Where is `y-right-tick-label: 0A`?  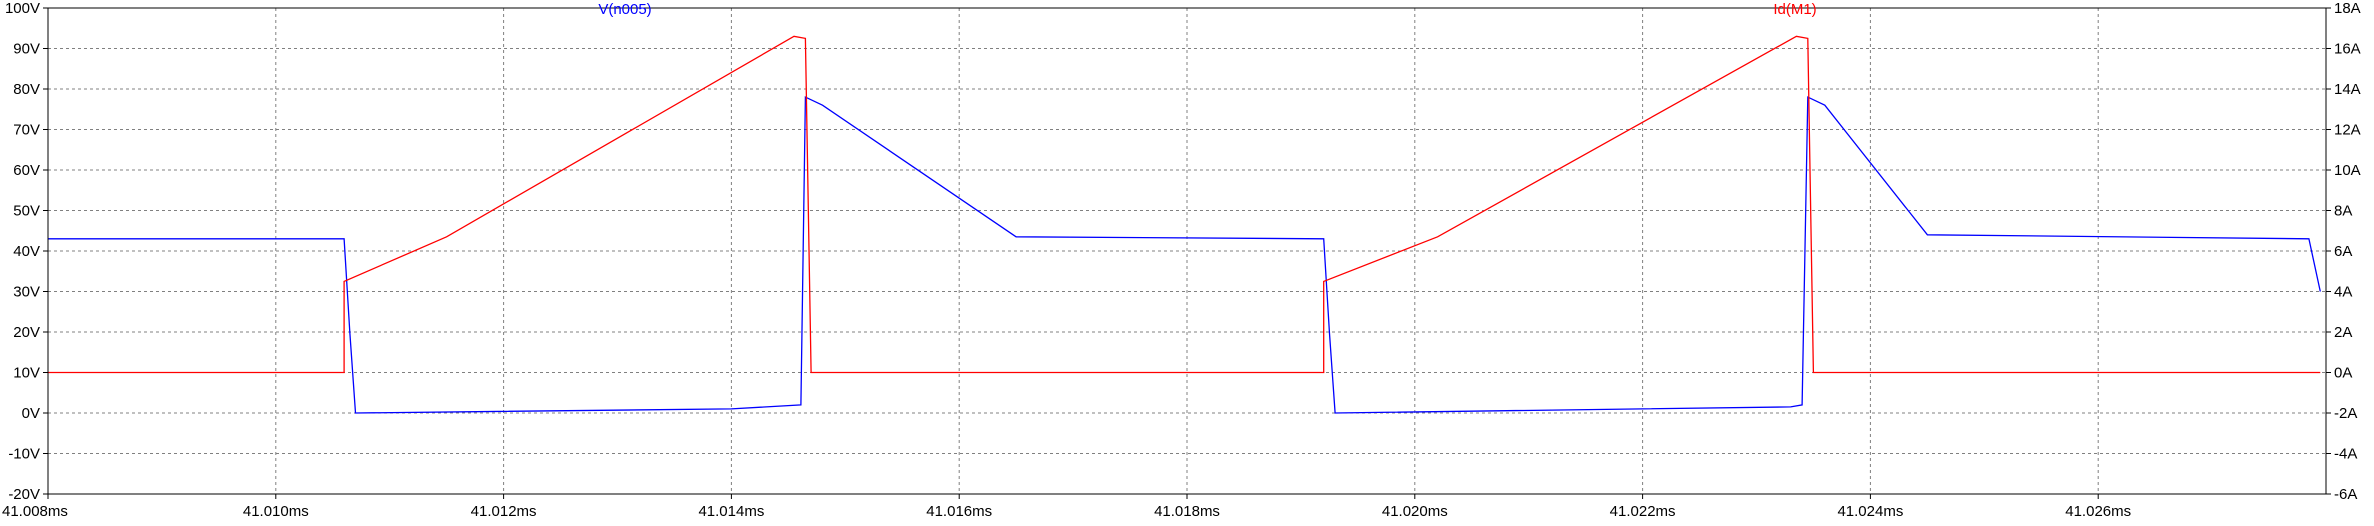 y-right-tick-label: 0A is located at coordinates (2343, 373).